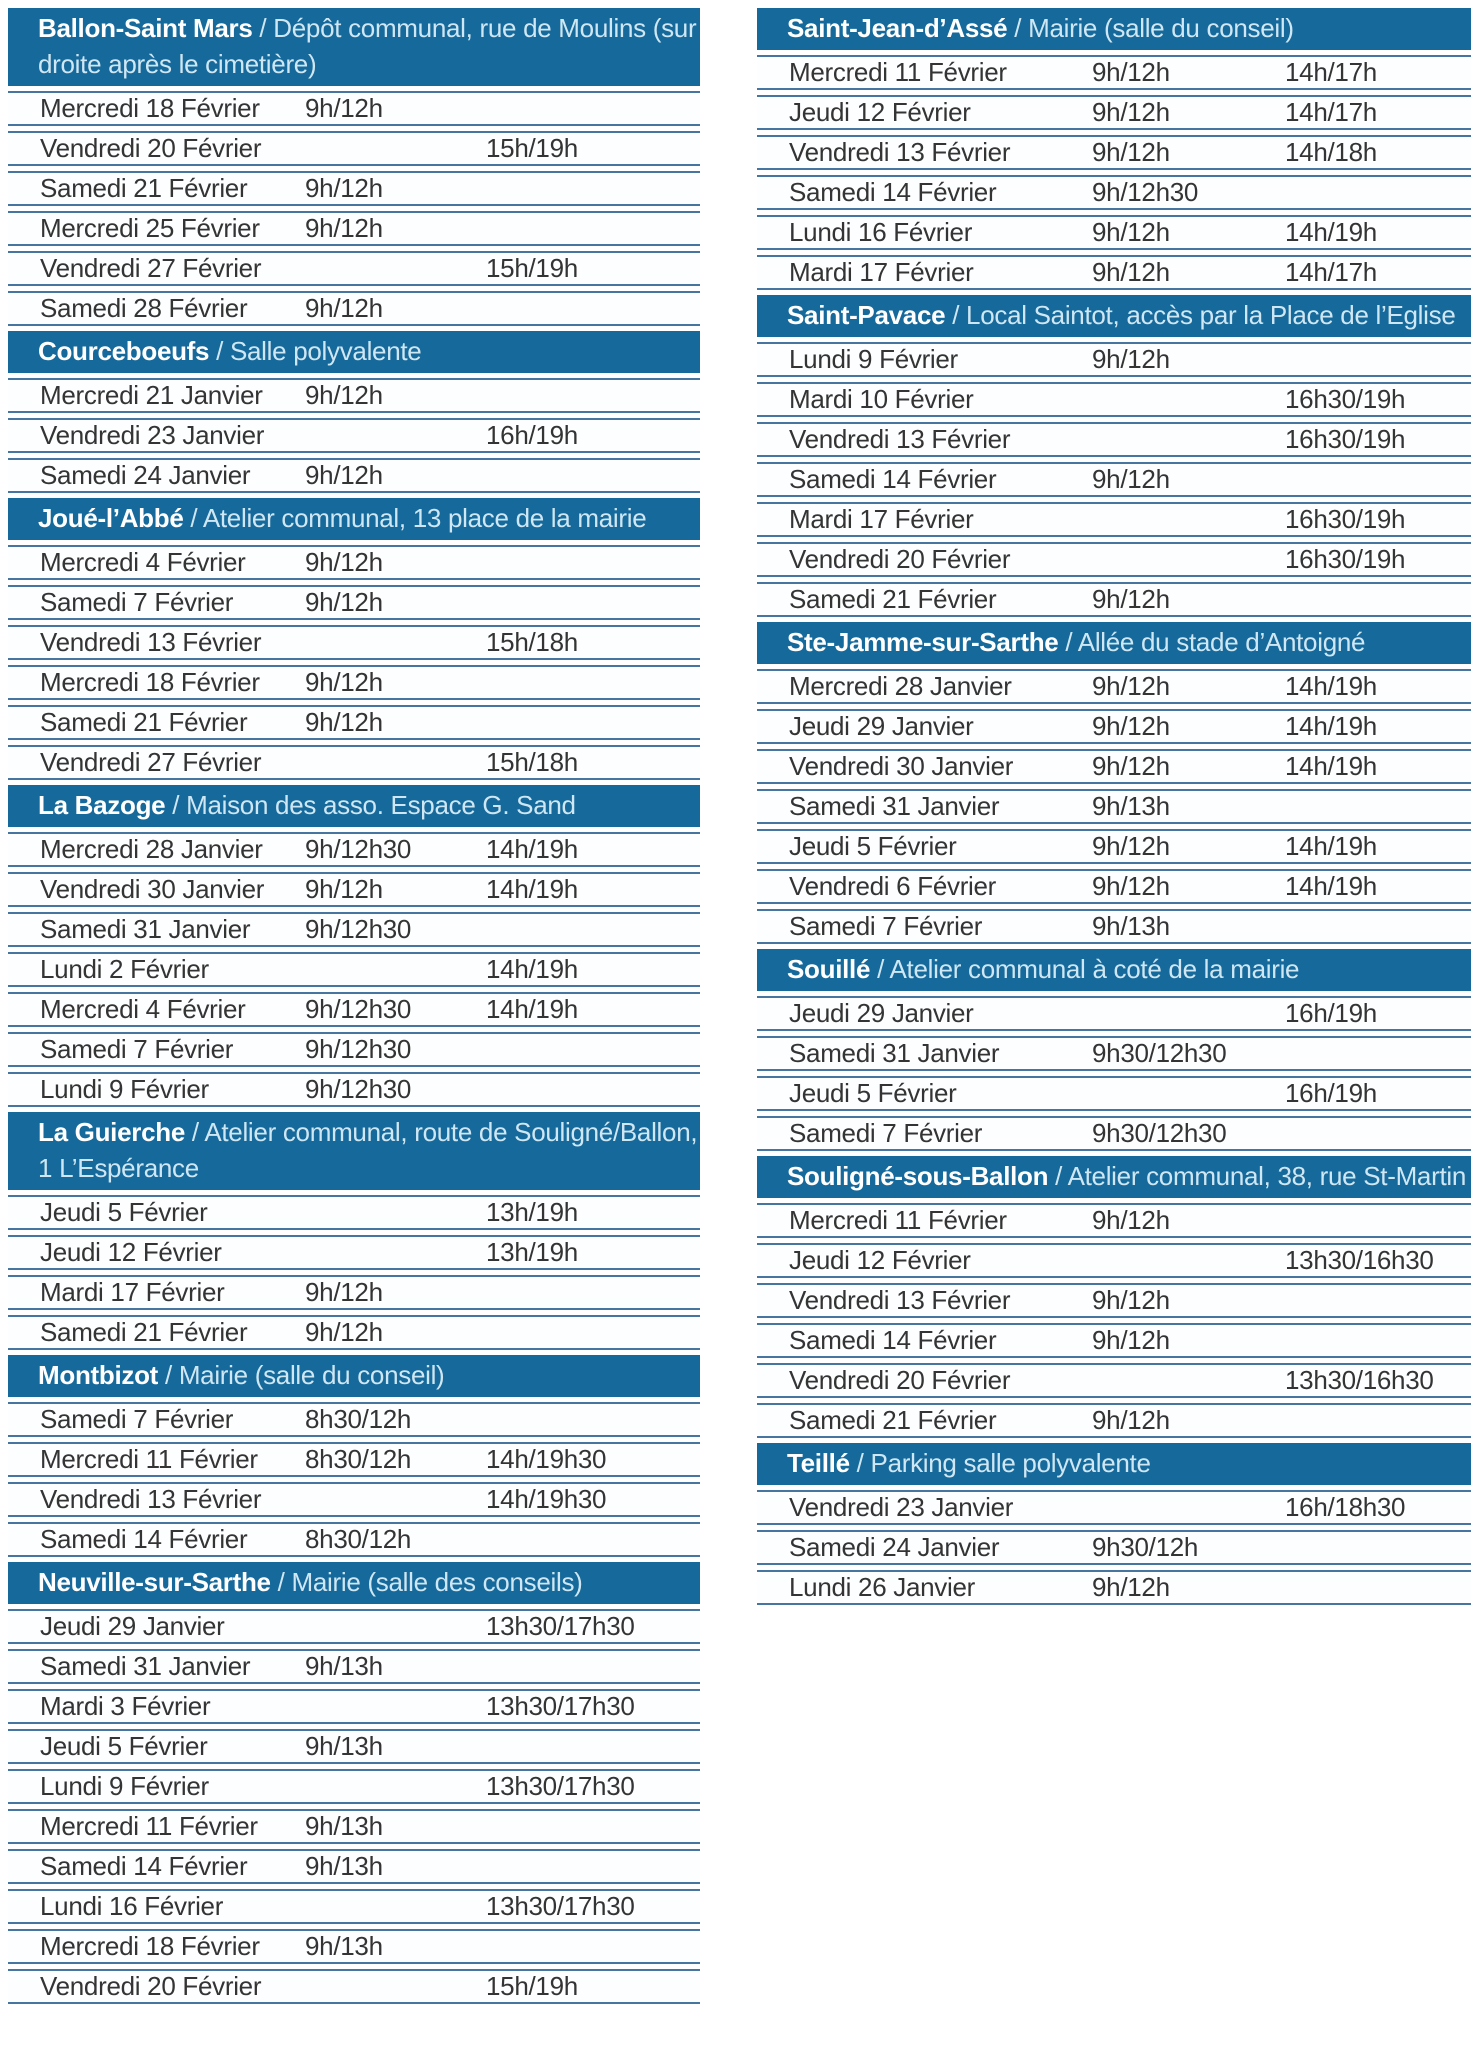 The height and width of the screenshot is (2046, 1477). What do you see at coordinates (152, 889) in the screenshot?
I see `row-day: Vendredi 30 Janvier` at bounding box center [152, 889].